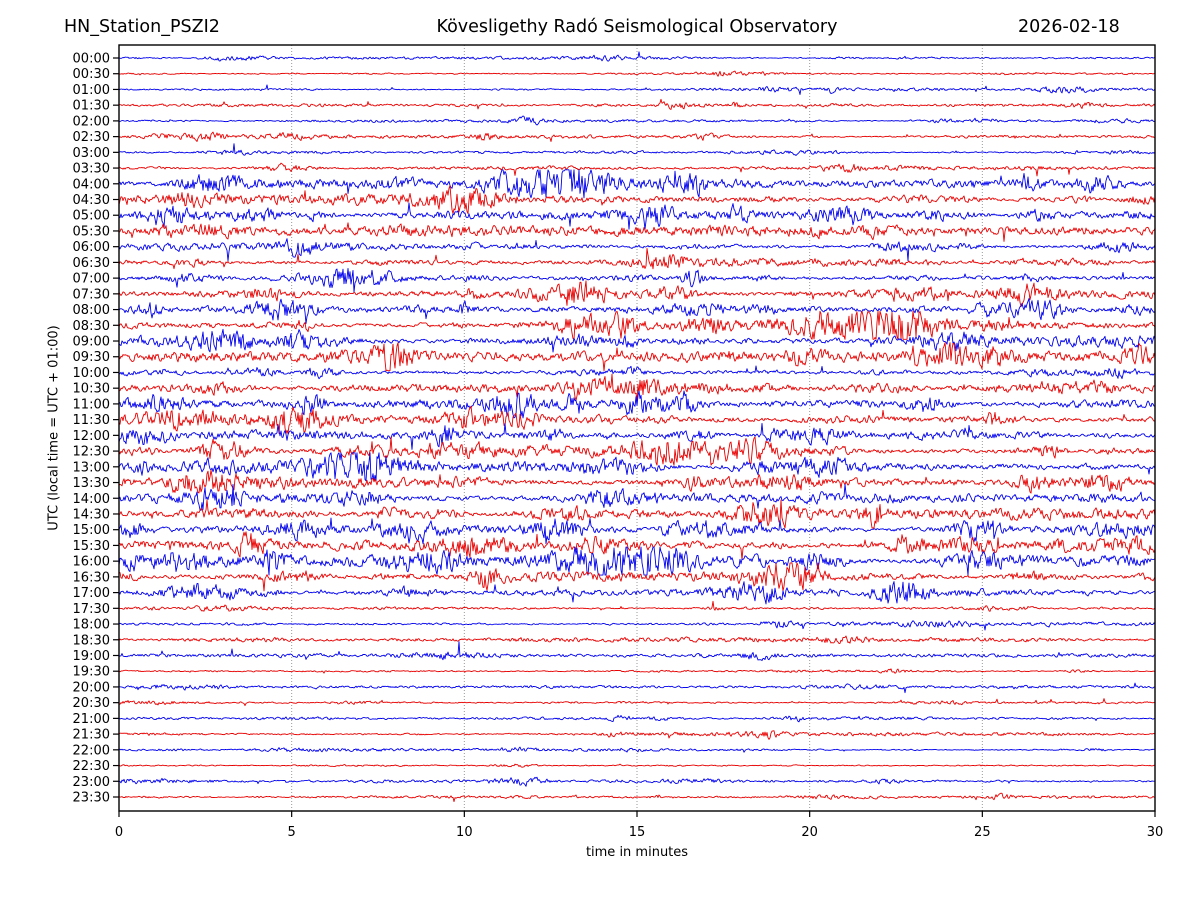 Image resolution: width=1200 pixels, height=900 pixels. Describe the element at coordinates (637, 832) in the screenshot. I see `x-tick-label: 15` at that location.